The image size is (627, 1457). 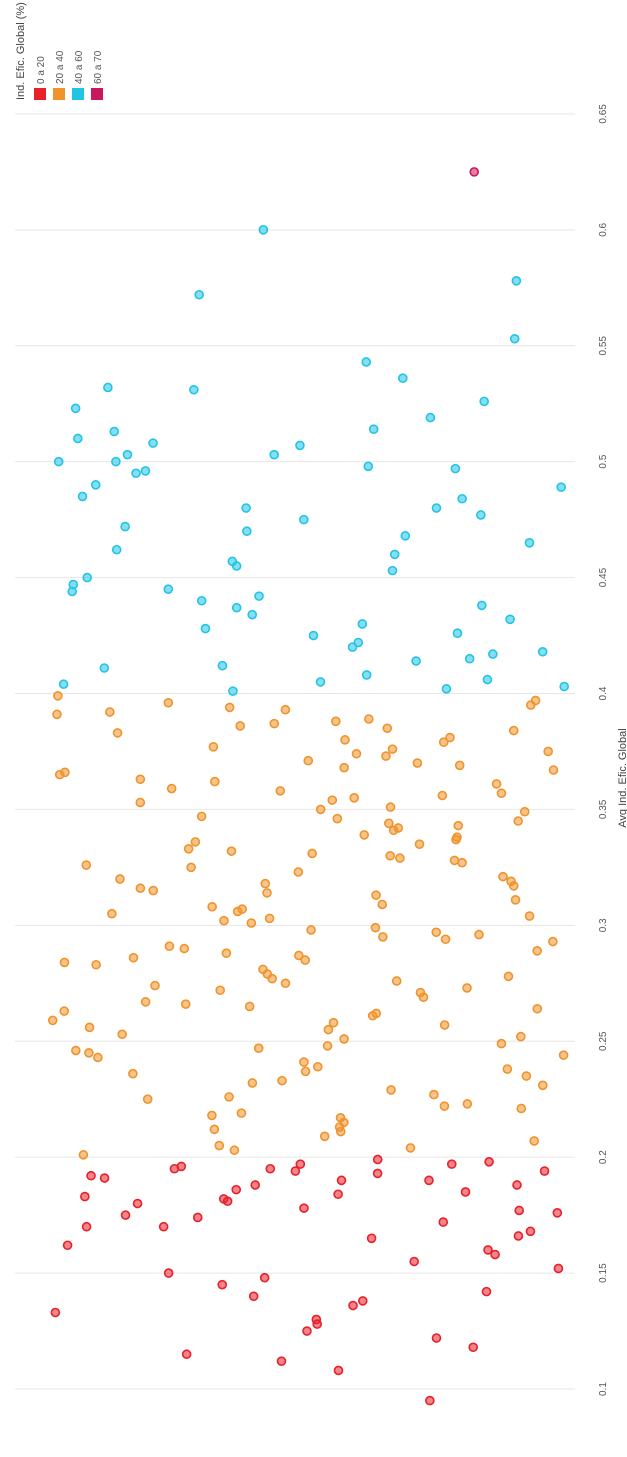 What do you see at coordinates (603, 1157) in the screenshot?
I see `y-tick-label: 0.2` at bounding box center [603, 1157].